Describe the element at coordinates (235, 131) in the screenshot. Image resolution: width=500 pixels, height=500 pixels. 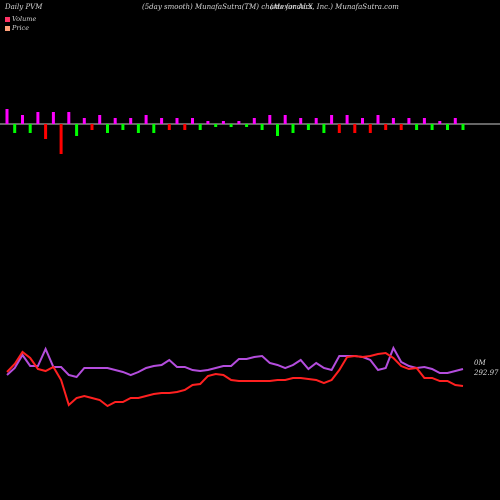
I see `volume-bars` at that location.